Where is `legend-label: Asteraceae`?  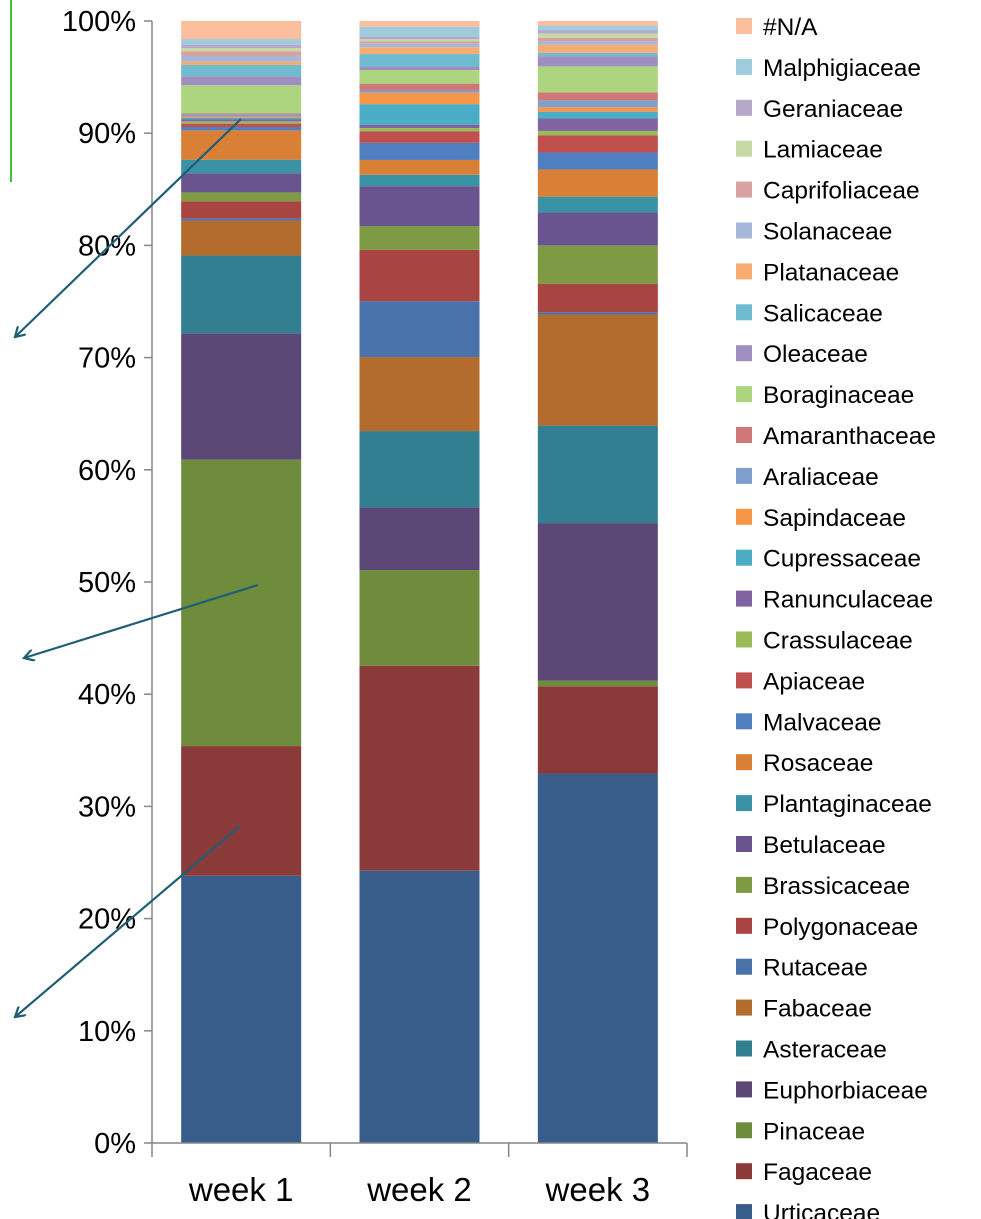 legend-label: Asteraceae is located at coordinates (825, 1050).